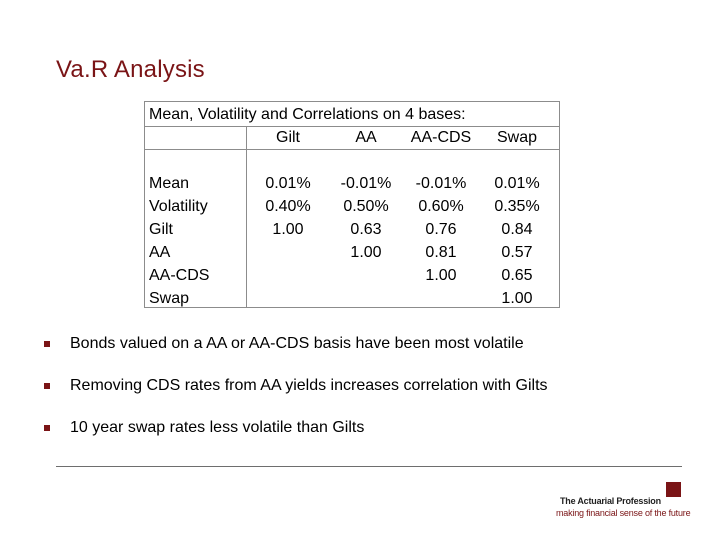 This screenshot has width=720, height=540. I want to click on column-header-gilt: Gilt, so click(288, 137).